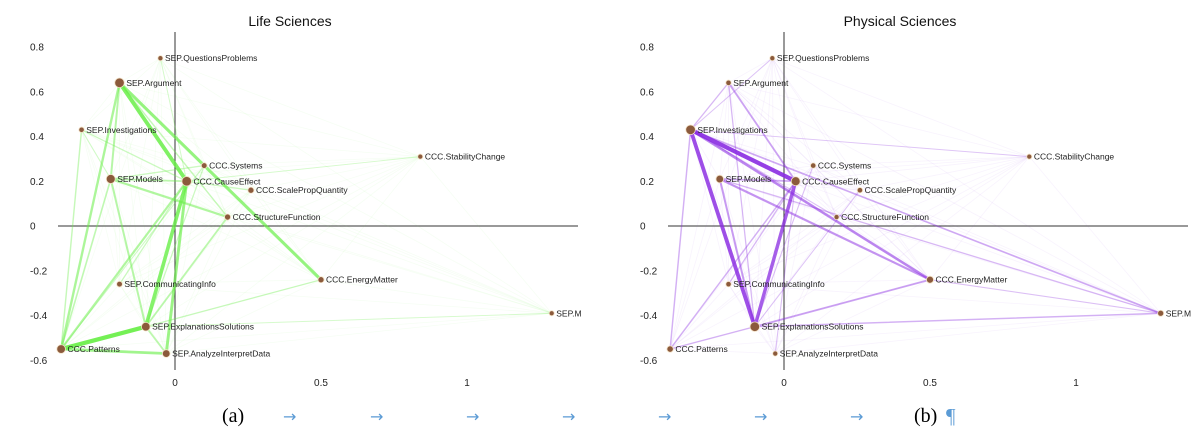  I want to click on point-label: SEP.Argument, so click(761, 83).